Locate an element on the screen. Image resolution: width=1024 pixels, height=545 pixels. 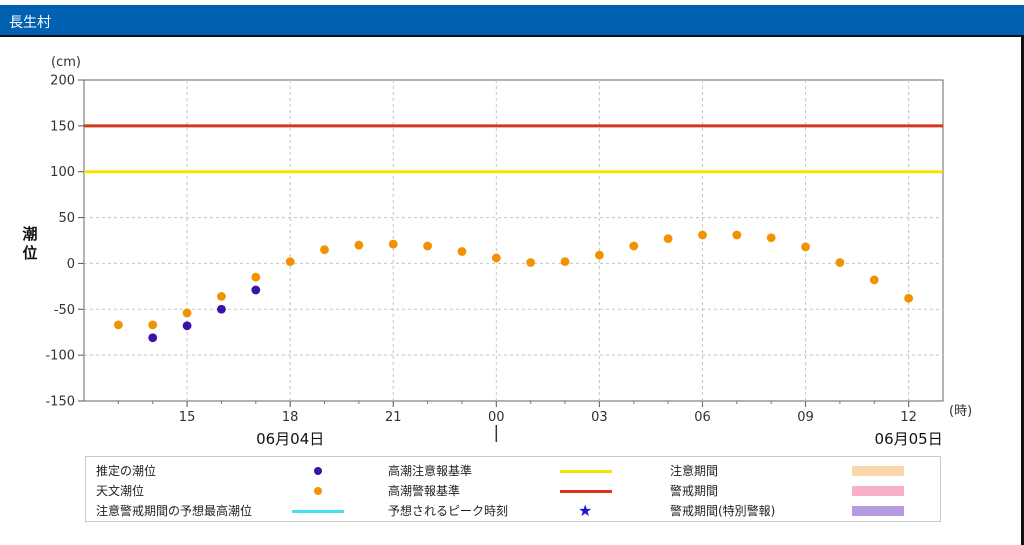
x-tick-label: 18 is located at coordinates (290, 417).